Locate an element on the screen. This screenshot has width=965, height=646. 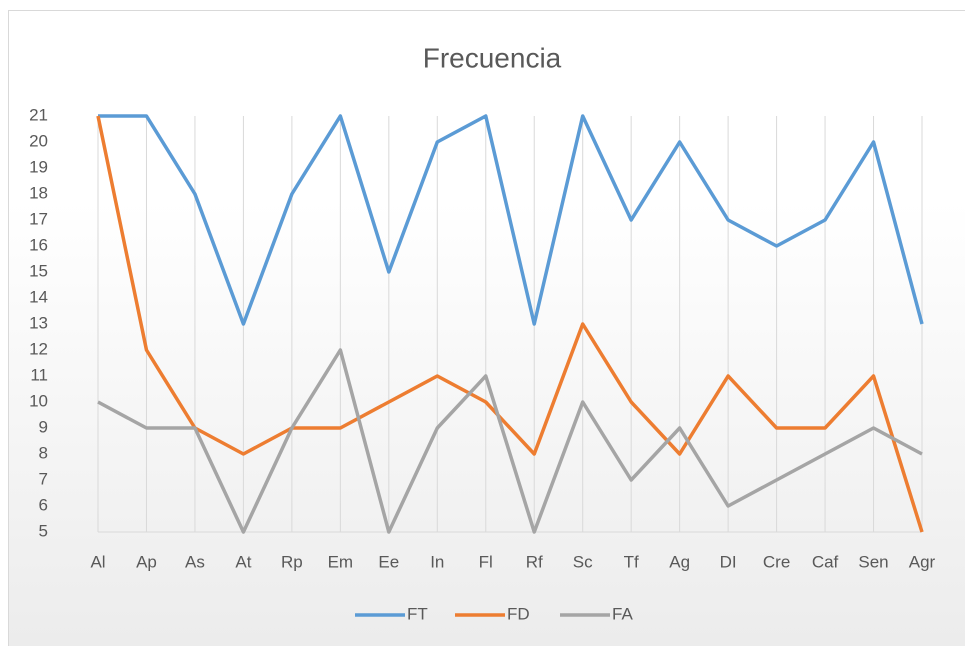
y-tick-label: 17 is located at coordinates (38, 218).